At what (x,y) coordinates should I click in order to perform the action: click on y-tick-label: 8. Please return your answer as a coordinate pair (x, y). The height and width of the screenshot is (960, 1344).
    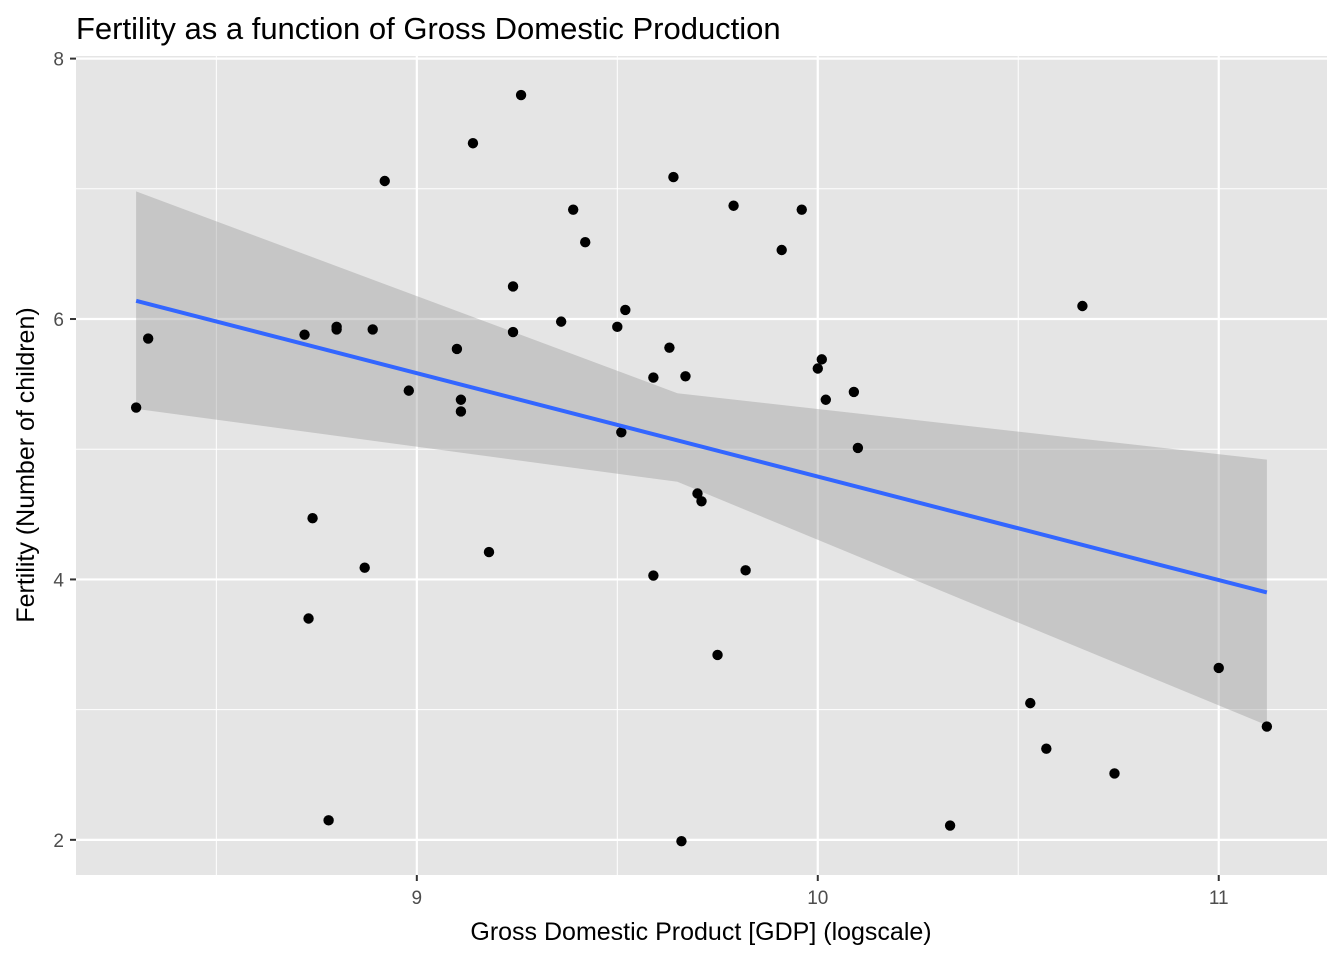
    Looking at the image, I should click on (58, 60).